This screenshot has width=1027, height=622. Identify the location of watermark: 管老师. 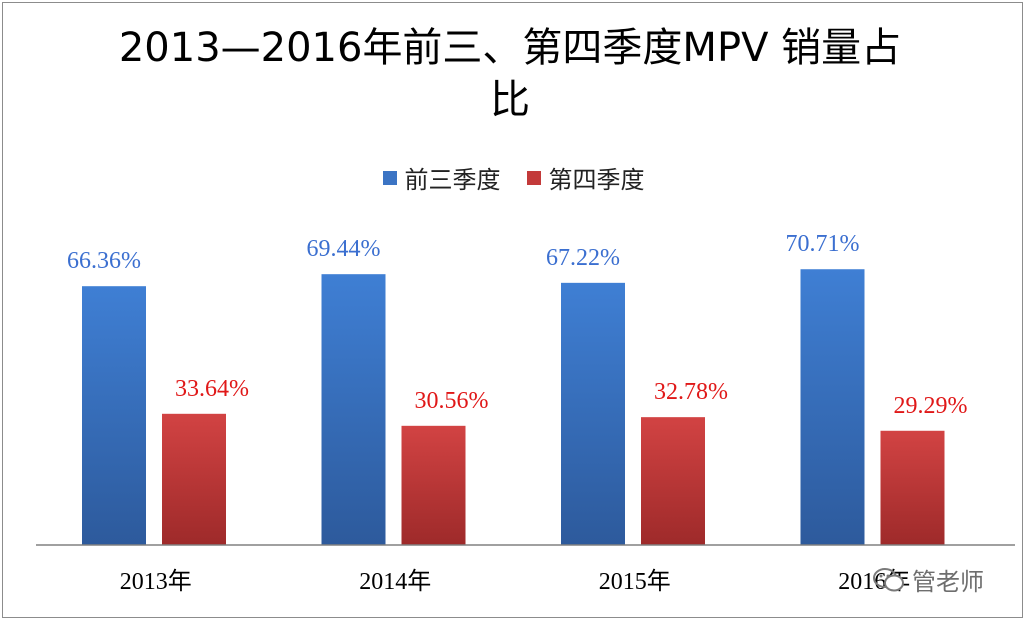
(928, 579).